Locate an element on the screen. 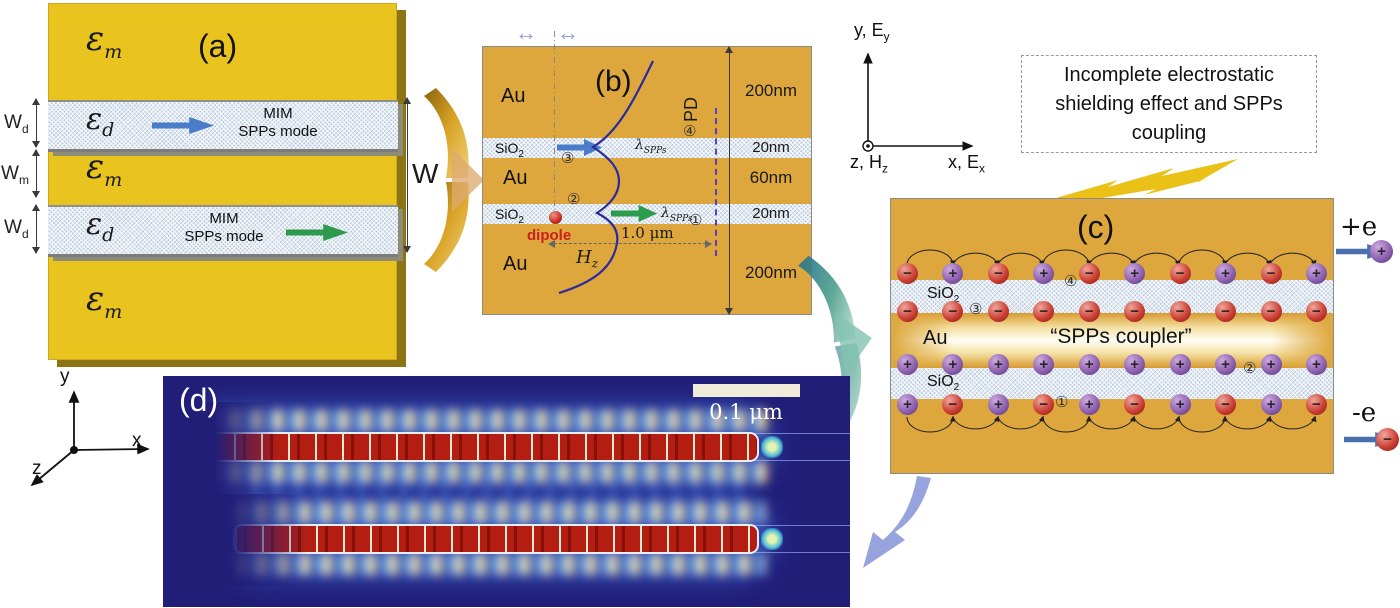  au-label-mid: Au is located at coordinates (515, 178).